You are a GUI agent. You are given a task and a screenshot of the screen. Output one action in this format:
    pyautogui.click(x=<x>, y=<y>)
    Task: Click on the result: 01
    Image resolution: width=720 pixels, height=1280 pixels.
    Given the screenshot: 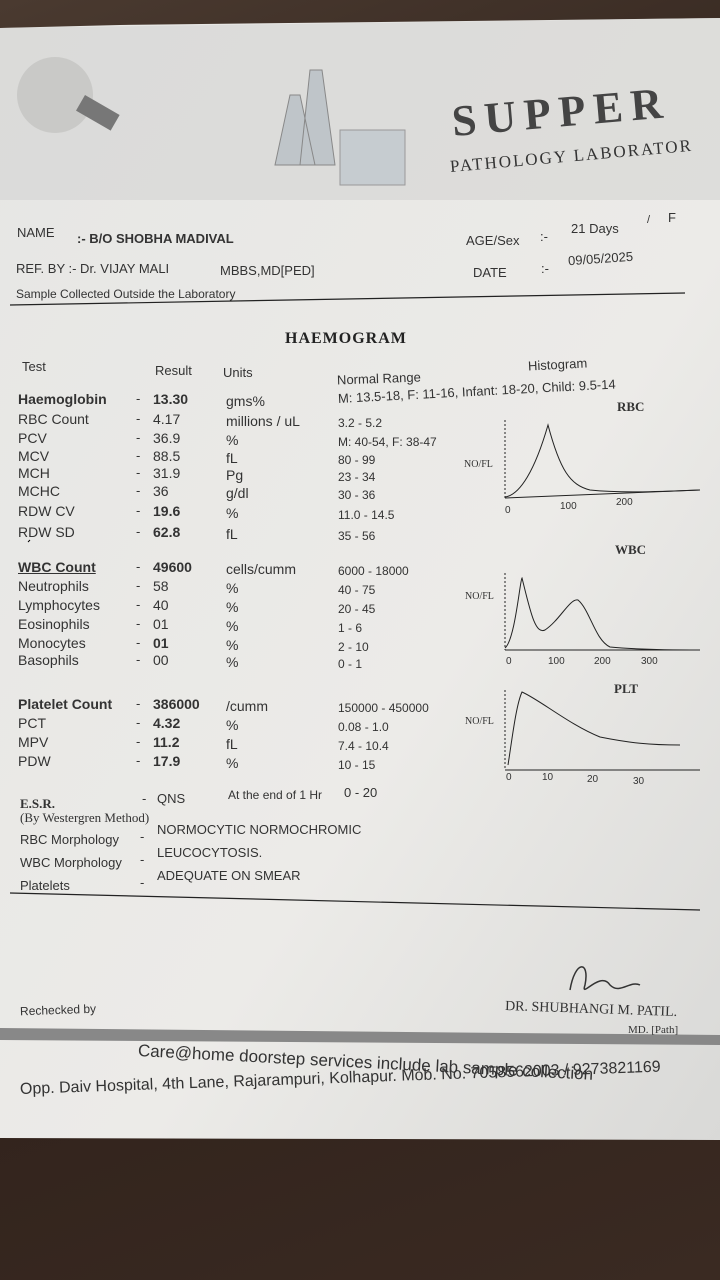 What is the action you would take?
    pyautogui.click(x=161, y=624)
    